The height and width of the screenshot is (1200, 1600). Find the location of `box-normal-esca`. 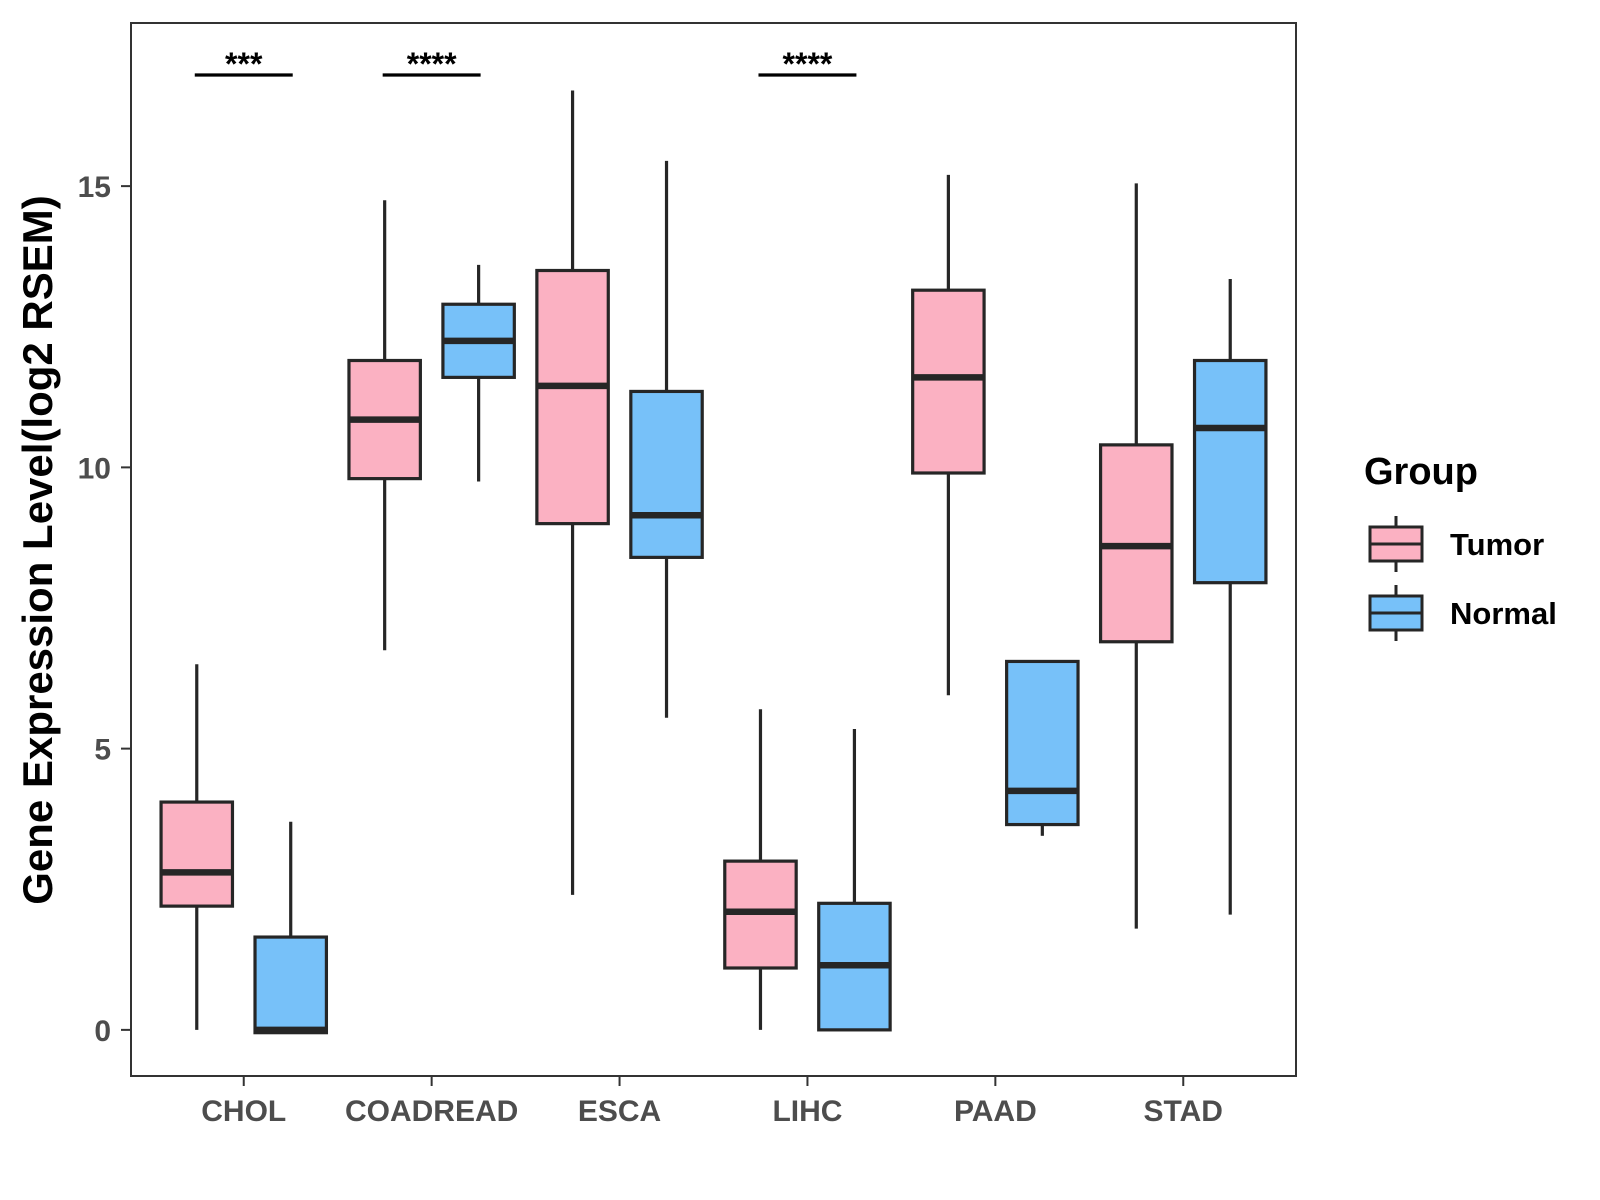

box-normal-esca is located at coordinates (666, 474).